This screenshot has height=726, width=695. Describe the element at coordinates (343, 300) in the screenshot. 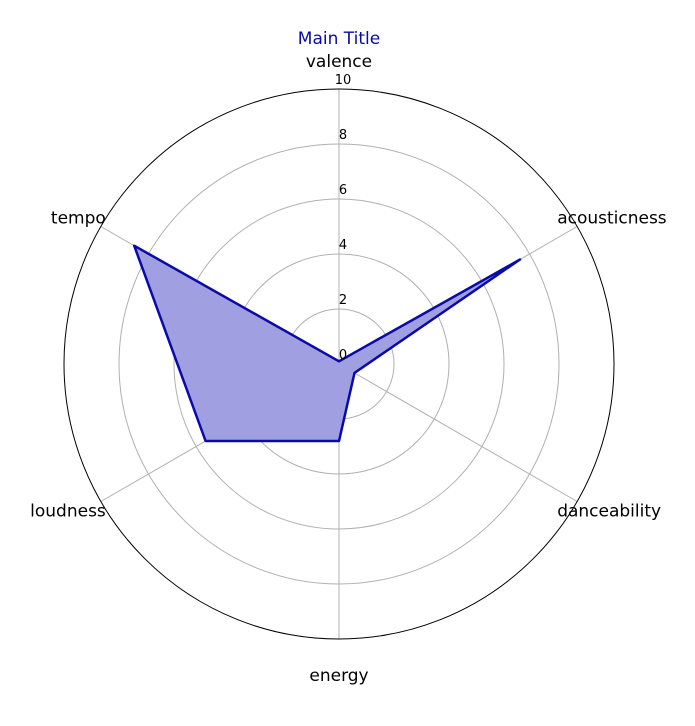

I see `r-tick-label-2: 2` at that location.